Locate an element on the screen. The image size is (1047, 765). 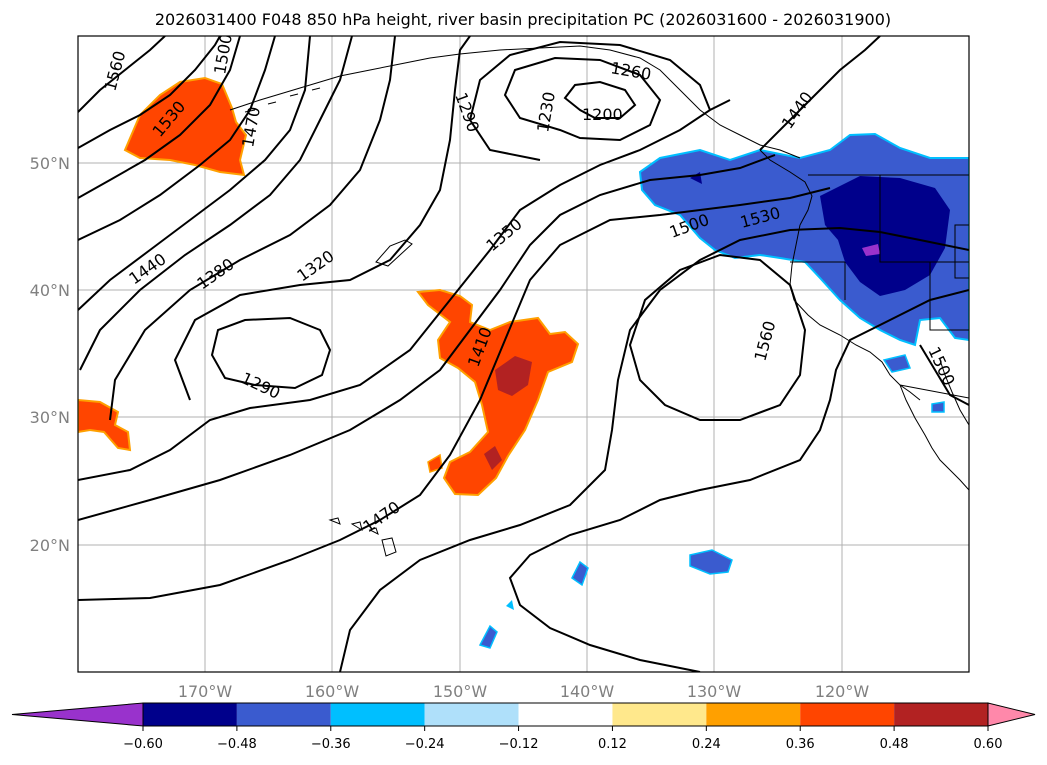
colorbar-tick-label: 0.12 is located at coordinates (612, 744).